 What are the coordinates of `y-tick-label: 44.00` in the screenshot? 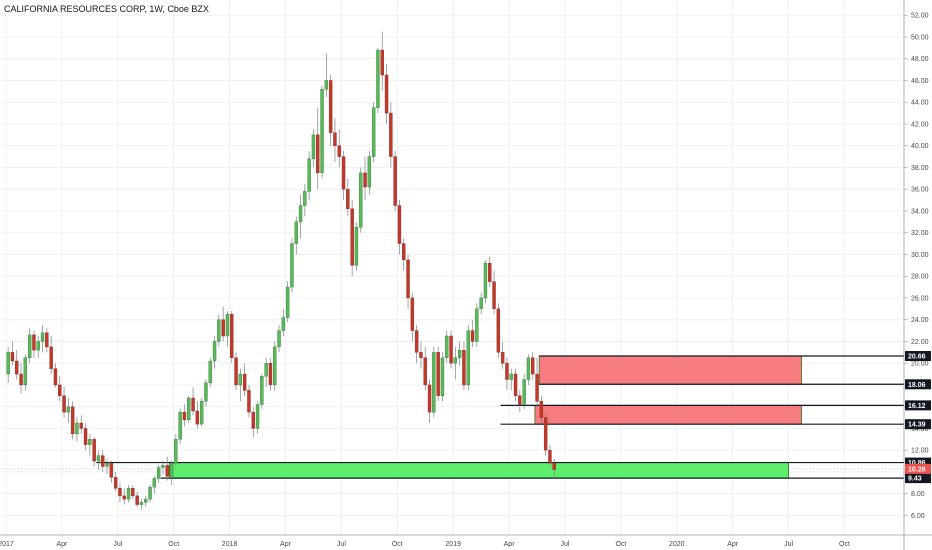 It's located at (920, 103).